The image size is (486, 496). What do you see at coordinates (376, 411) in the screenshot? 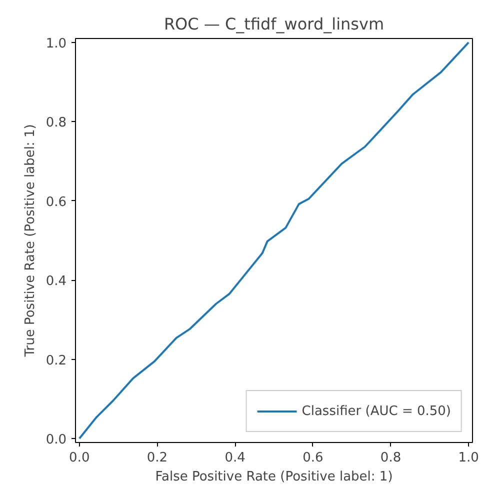
I see `legend-label: Classifier (AUC = 0.50)` at bounding box center [376, 411].